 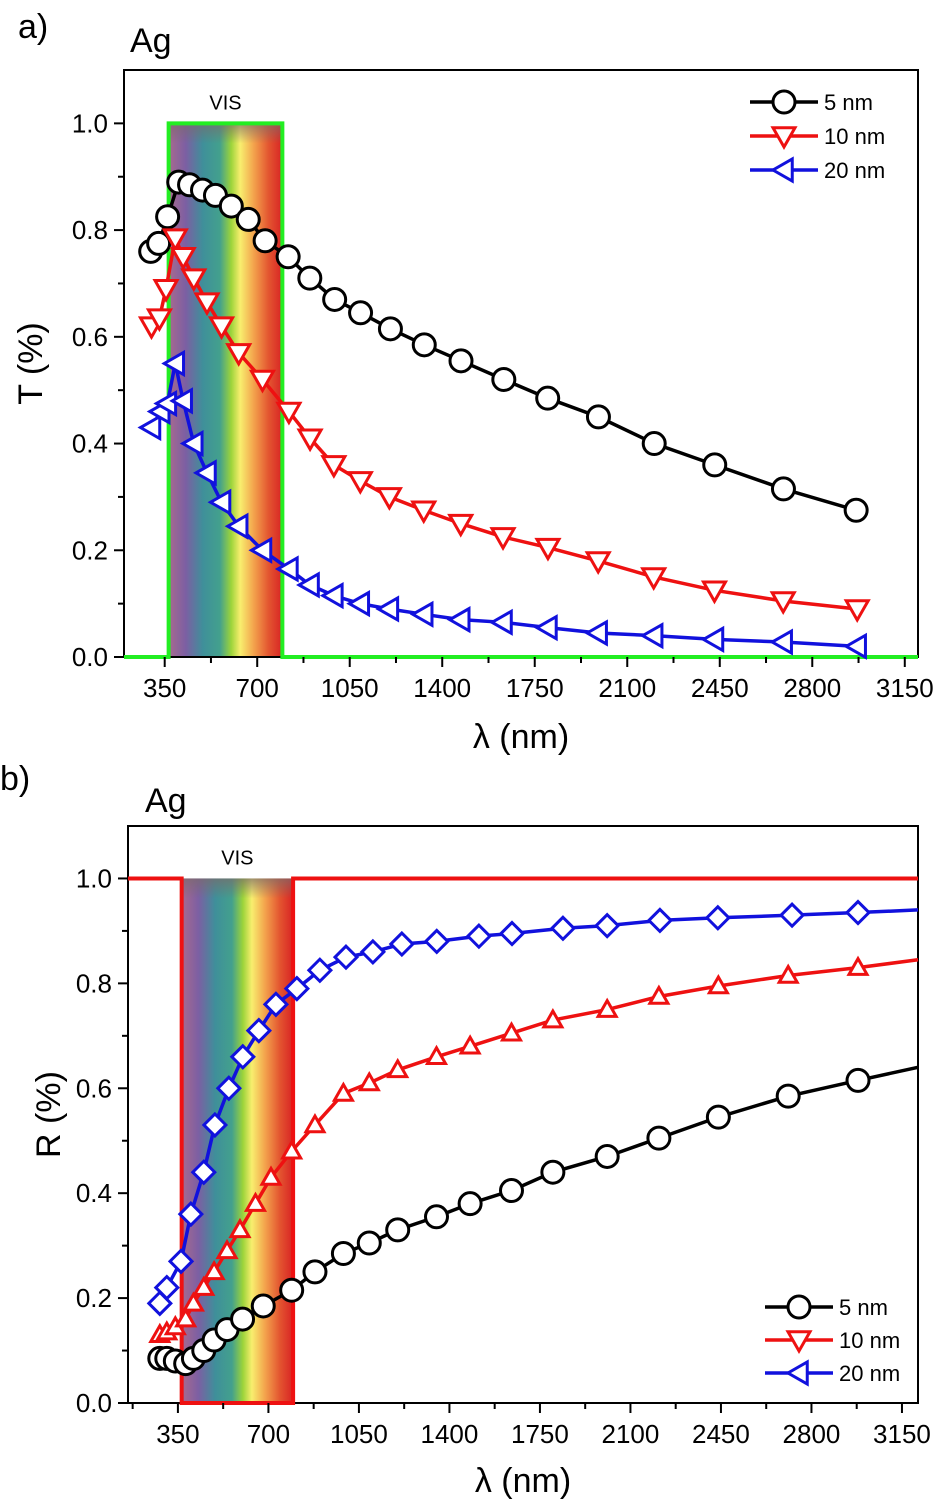 I want to click on x-tick-label: 350, so click(x=177, y=1434).